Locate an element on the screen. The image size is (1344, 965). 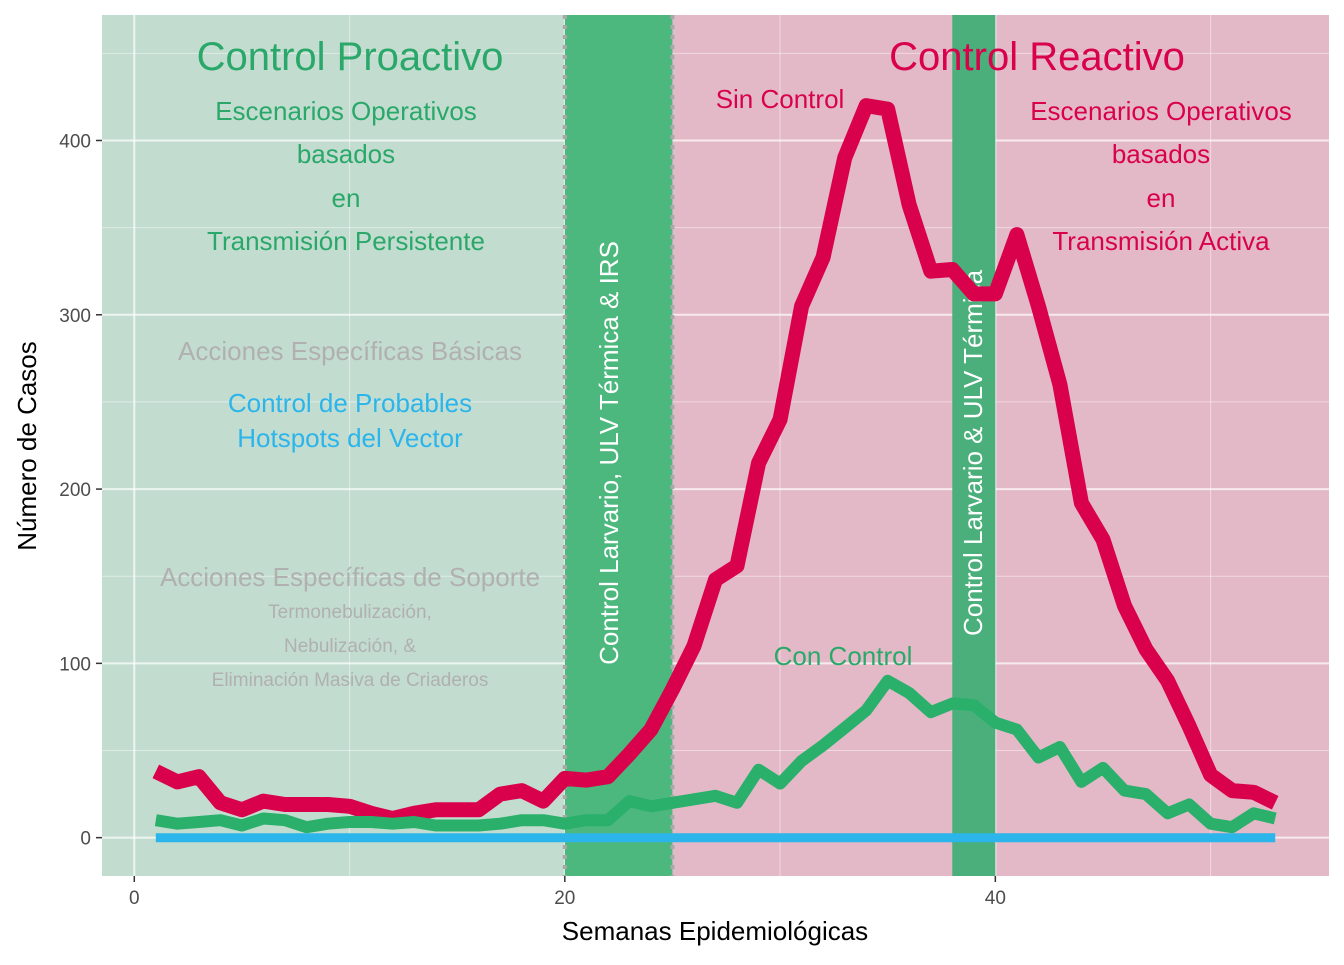
x-tick-label: 0 is located at coordinates (134, 898).